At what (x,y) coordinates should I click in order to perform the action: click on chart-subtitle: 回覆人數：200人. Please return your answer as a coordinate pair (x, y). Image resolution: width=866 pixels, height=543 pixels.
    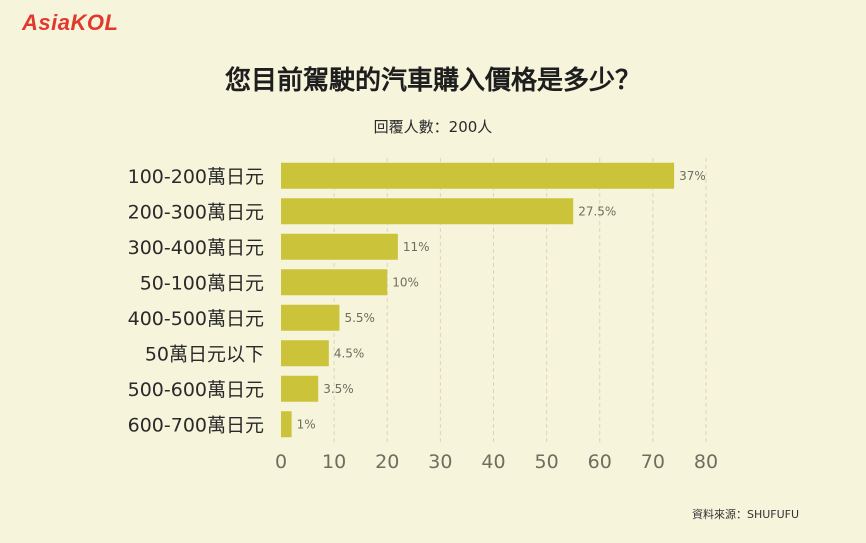
    Looking at the image, I should click on (433, 127).